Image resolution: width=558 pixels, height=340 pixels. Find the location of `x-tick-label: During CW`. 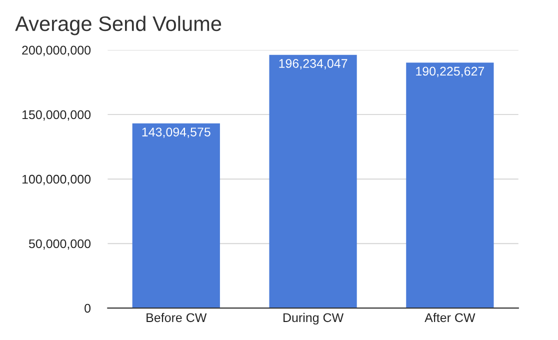

x-tick-label: During CW is located at coordinates (314, 318).